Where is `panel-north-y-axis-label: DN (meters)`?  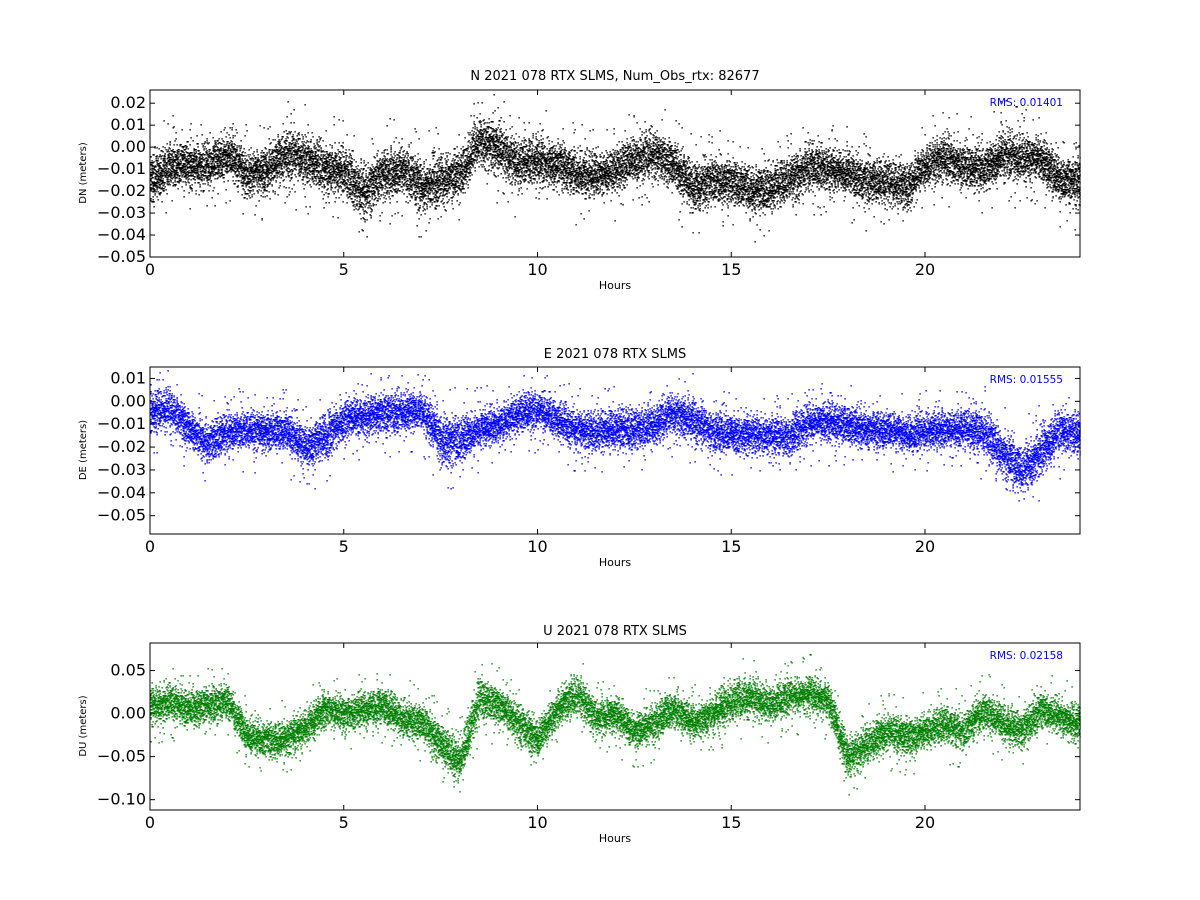 panel-north-y-axis-label: DN (meters) is located at coordinates (83, 173).